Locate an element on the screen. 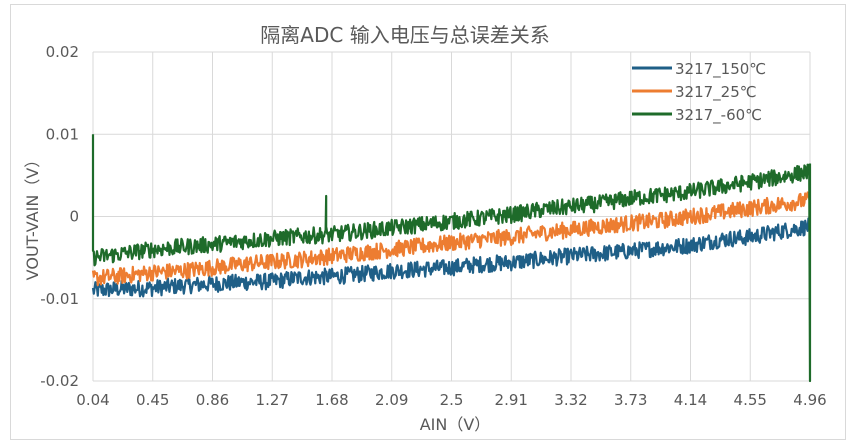 The image size is (853, 444). x-tick-label: 2.91 is located at coordinates (511, 400).